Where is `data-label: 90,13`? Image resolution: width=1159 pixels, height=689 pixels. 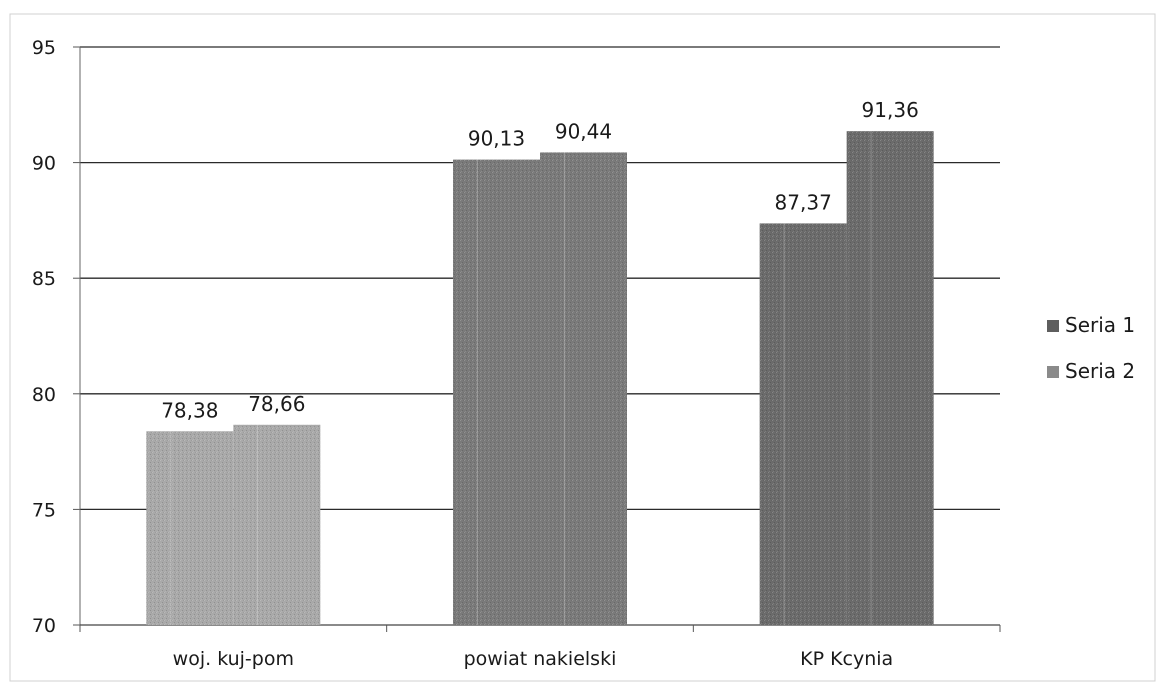 data-label: 90,13 is located at coordinates (496, 139).